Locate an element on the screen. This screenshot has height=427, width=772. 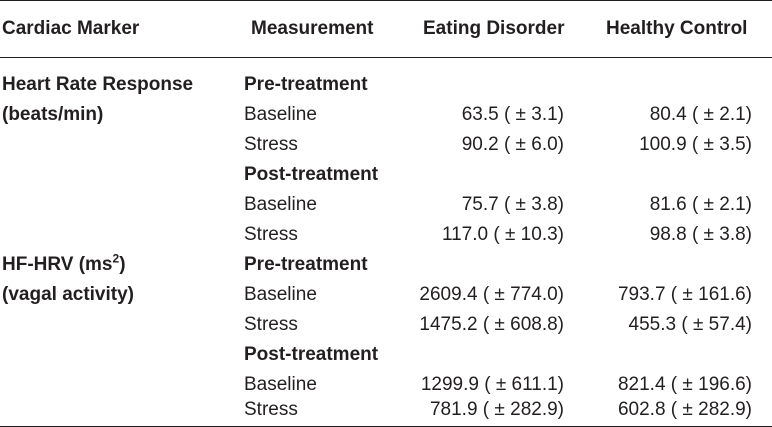
header-cardiac-marker: Cardiac Marker is located at coordinates (71, 28).